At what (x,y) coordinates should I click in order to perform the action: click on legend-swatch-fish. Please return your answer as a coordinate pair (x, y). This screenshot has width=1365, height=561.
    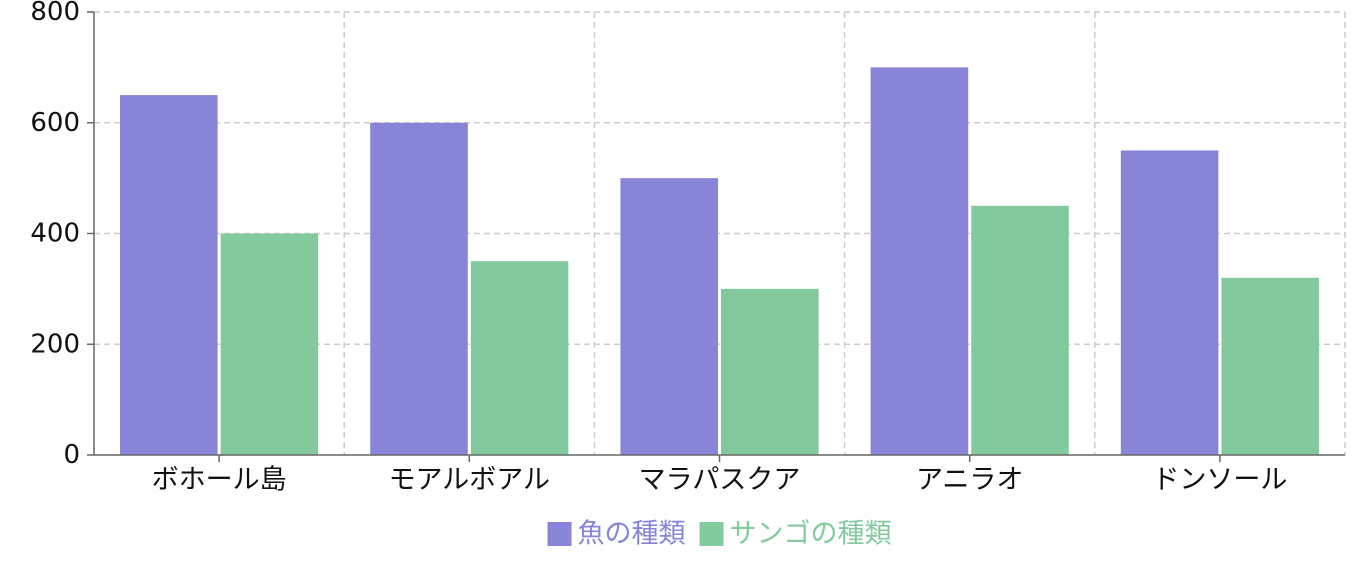
    Looking at the image, I should click on (559, 534).